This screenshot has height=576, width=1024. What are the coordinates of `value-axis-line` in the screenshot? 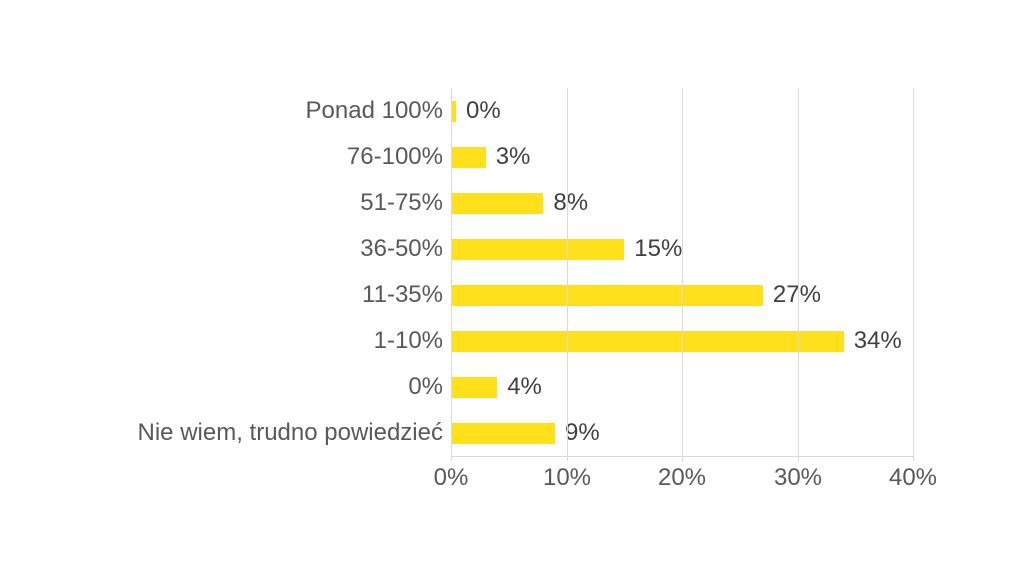 It's located at (682, 456).